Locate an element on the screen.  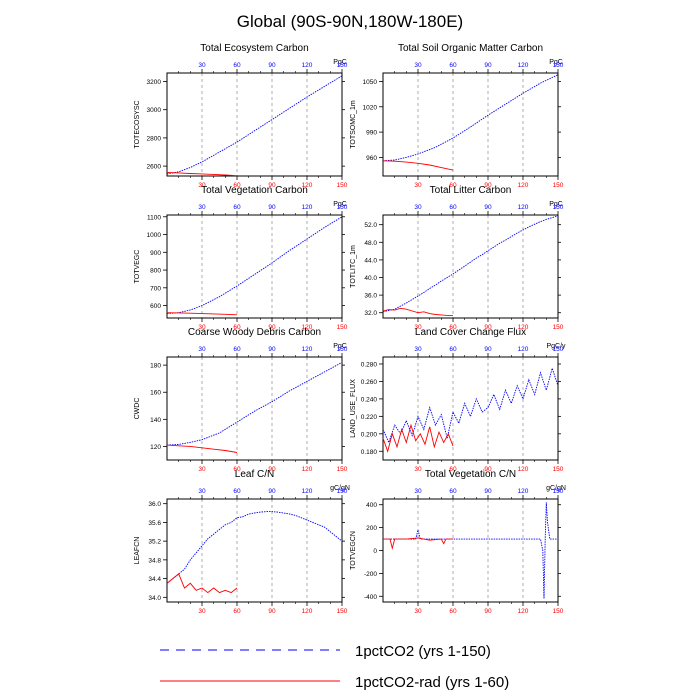
y-axis-label: TOTVEGCN is located at coordinates (353, 550).